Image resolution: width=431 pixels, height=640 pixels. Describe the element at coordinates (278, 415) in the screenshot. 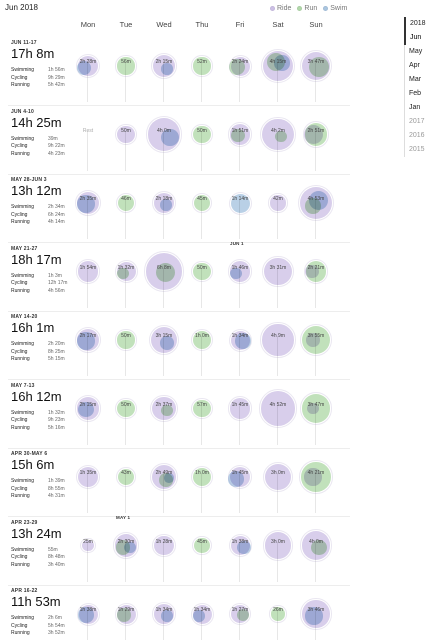

I see `day-cell-sat: 4h 52m` at that location.